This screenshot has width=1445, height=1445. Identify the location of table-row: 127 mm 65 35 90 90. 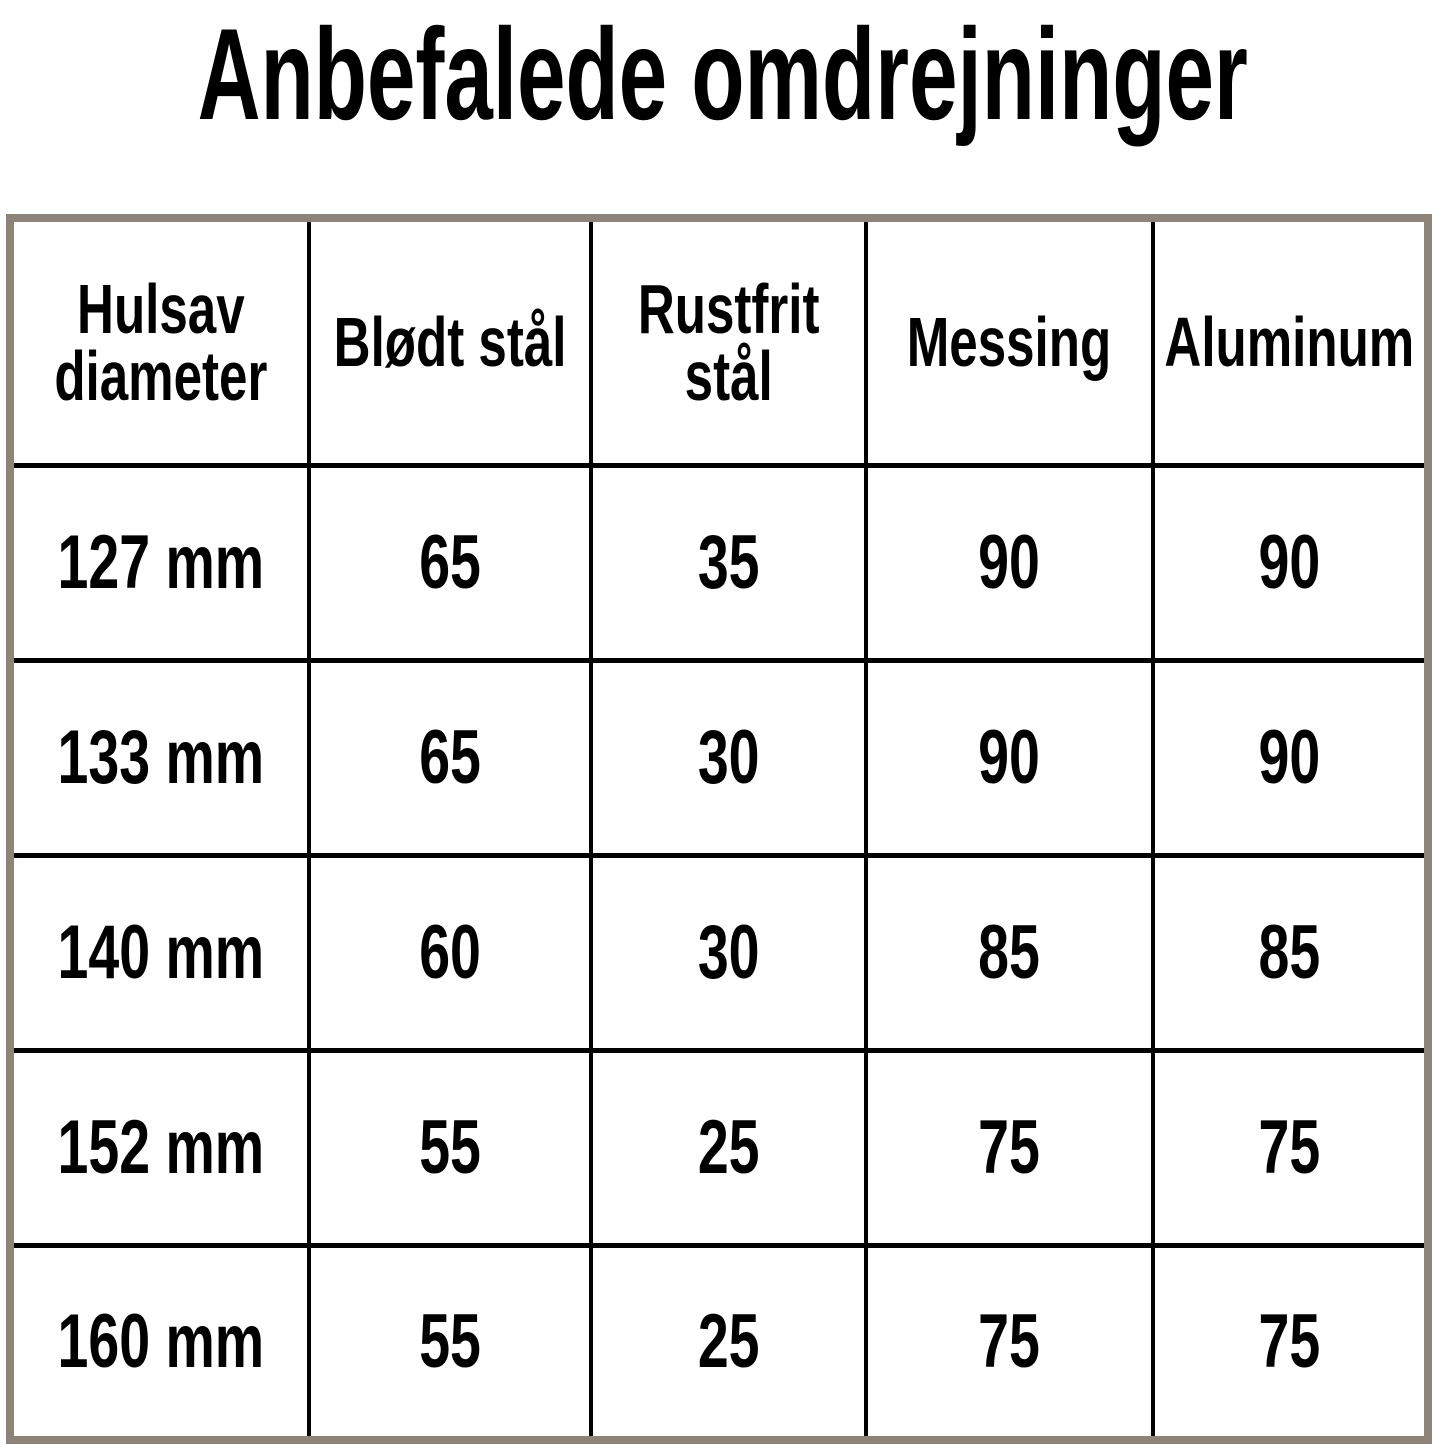
(719, 562).